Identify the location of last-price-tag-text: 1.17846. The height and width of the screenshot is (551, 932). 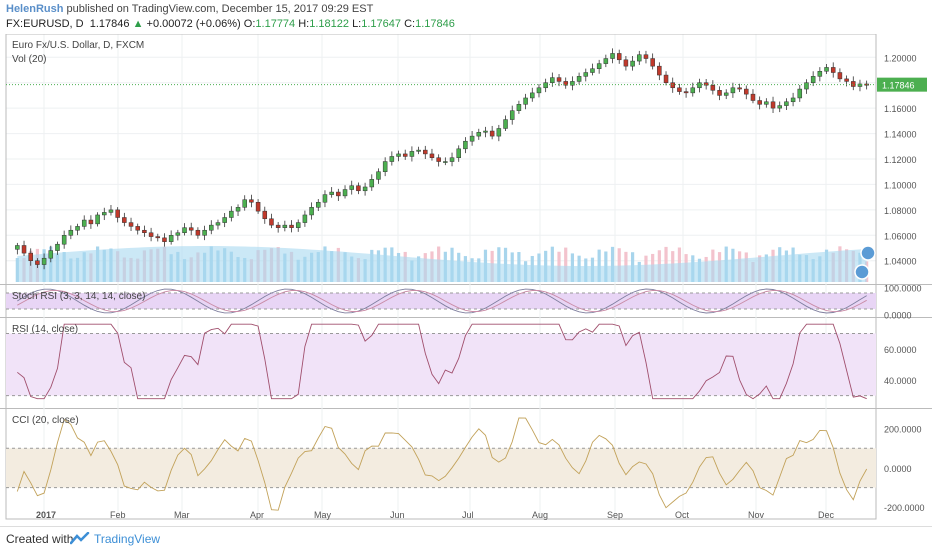
(898, 86).